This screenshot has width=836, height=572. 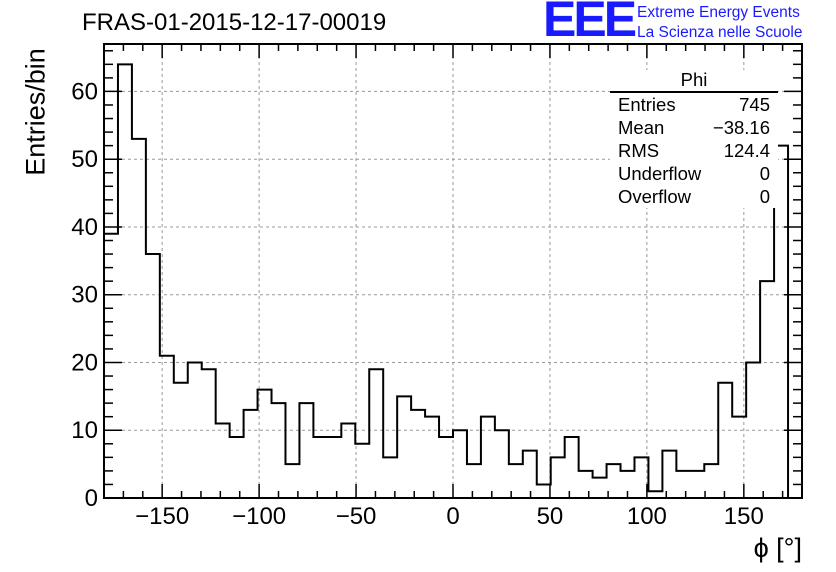 What do you see at coordinates (35, 112) in the screenshot?
I see `y-axis-label: Entries/bin` at bounding box center [35, 112].